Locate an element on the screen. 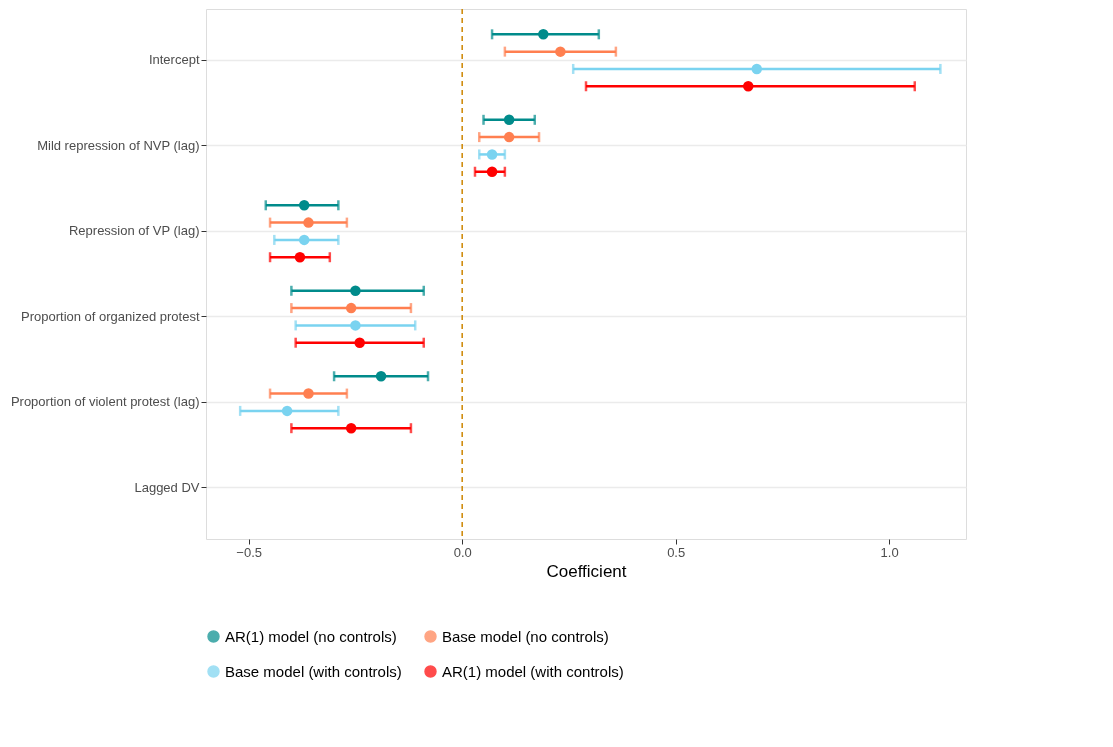  x-tick-label: 0.0 is located at coordinates (462, 552).